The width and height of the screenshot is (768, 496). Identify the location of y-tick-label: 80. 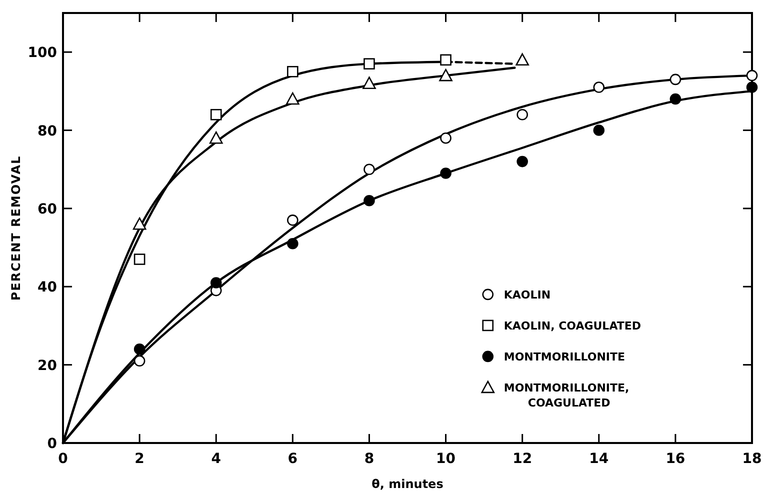
(48, 131).